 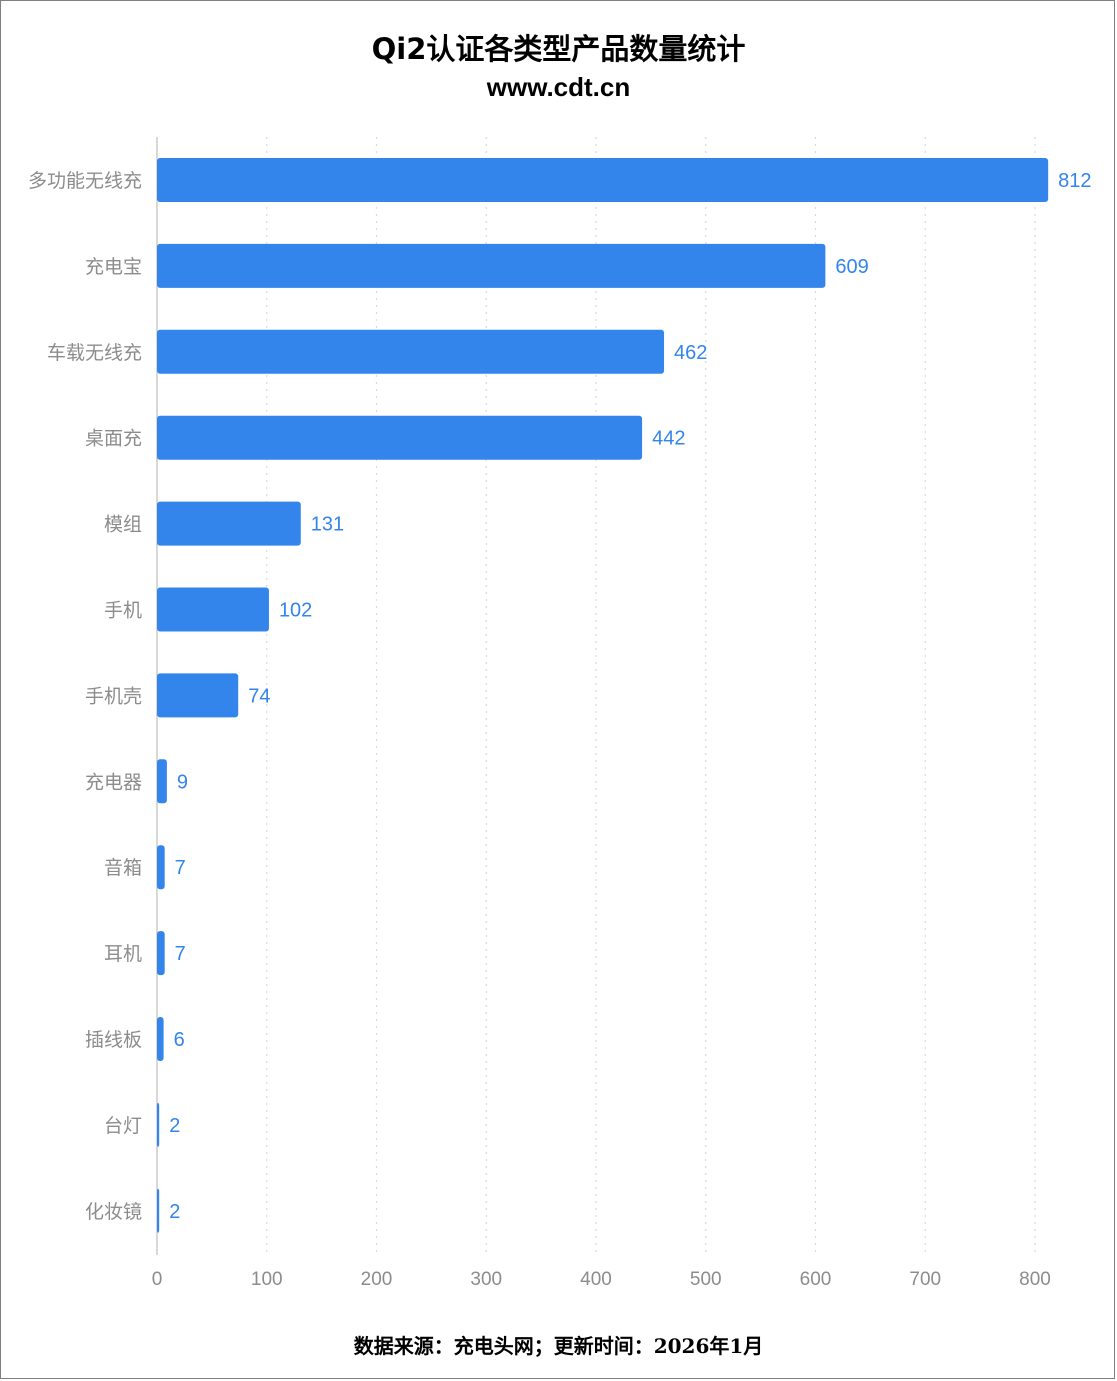 What do you see at coordinates (113, 1212) in the screenshot?
I see `category-label: 化妆镜` at bounding box center [113, 1212].